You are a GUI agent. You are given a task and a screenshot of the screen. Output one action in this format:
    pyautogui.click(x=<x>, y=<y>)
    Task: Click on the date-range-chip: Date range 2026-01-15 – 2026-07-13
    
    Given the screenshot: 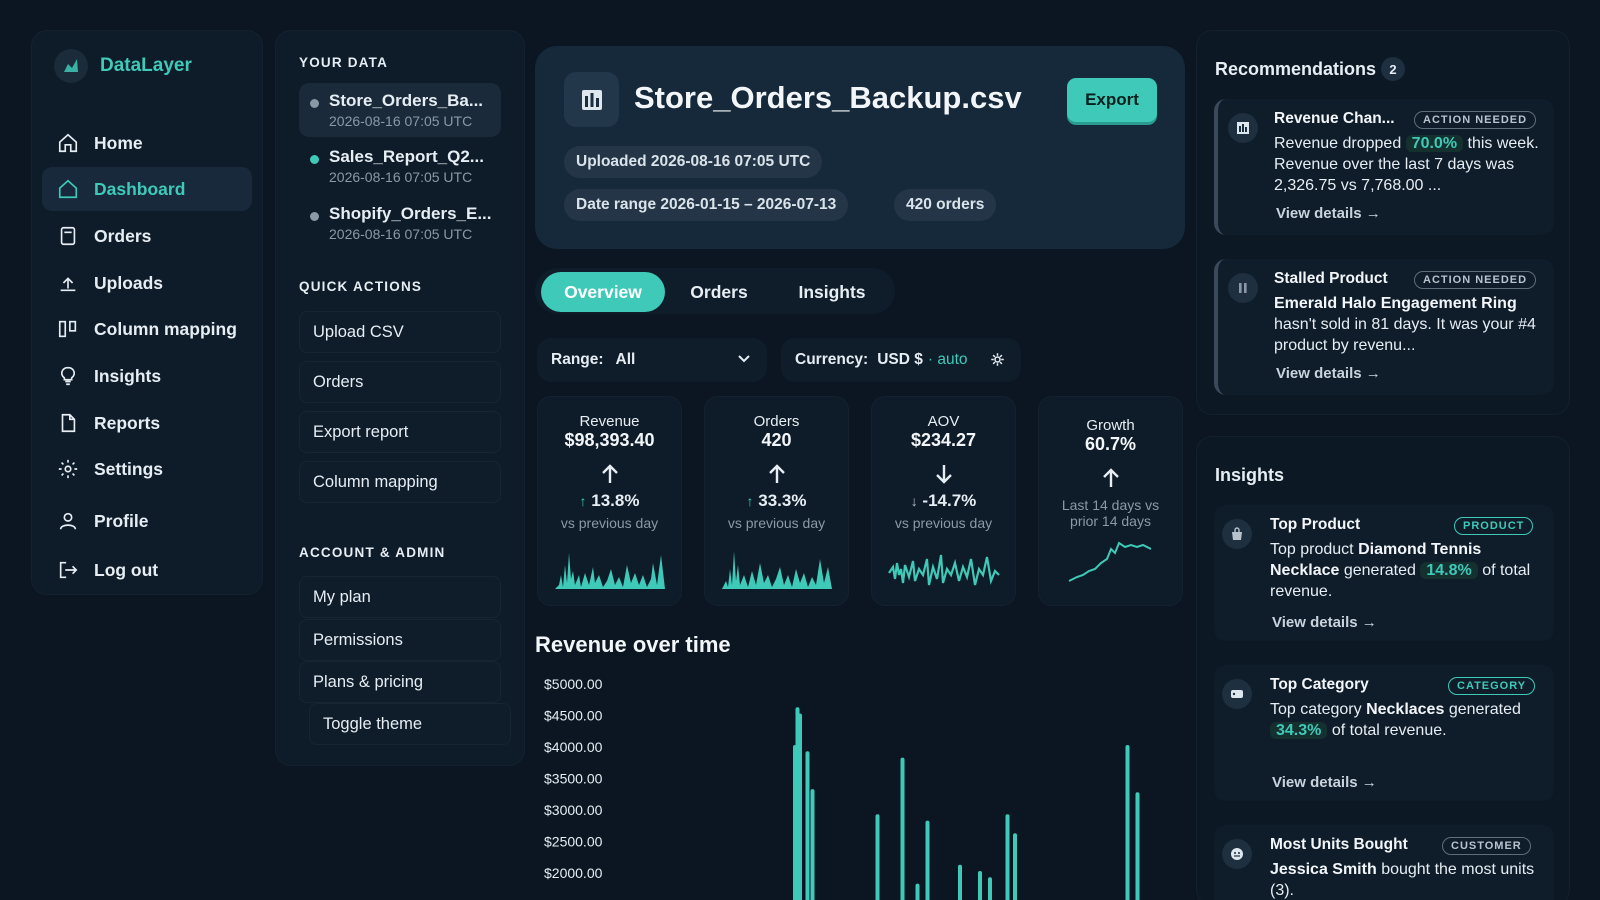 What is the action you would take?
    pyautogui.click(x=706, y=205)
    